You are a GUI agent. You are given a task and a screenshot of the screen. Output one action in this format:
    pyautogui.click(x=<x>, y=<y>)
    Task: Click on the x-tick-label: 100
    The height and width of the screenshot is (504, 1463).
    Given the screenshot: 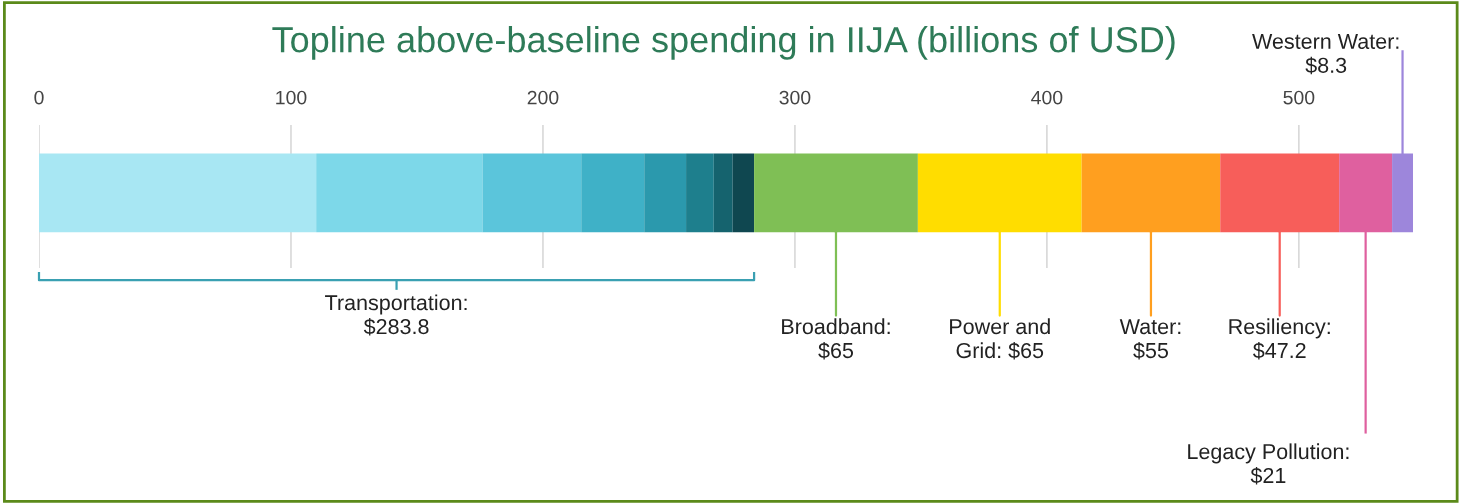 What is the action you would take?
    pyautogui.click(x=291, y=97)
    